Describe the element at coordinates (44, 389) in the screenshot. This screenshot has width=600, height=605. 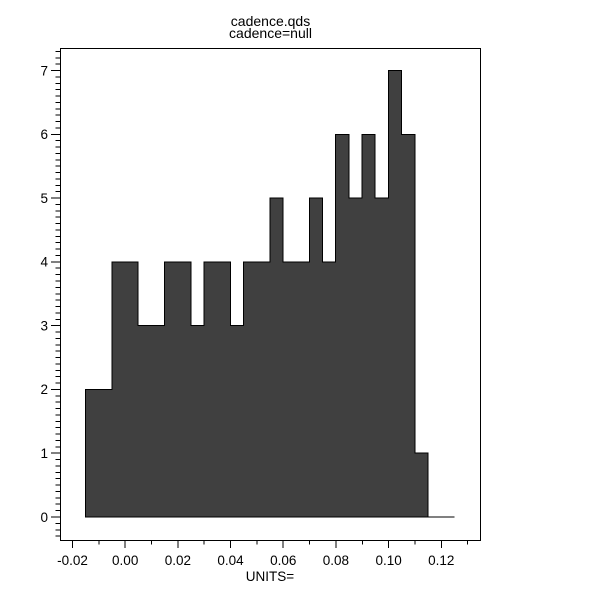
I see `svg-text: 2` at that location.